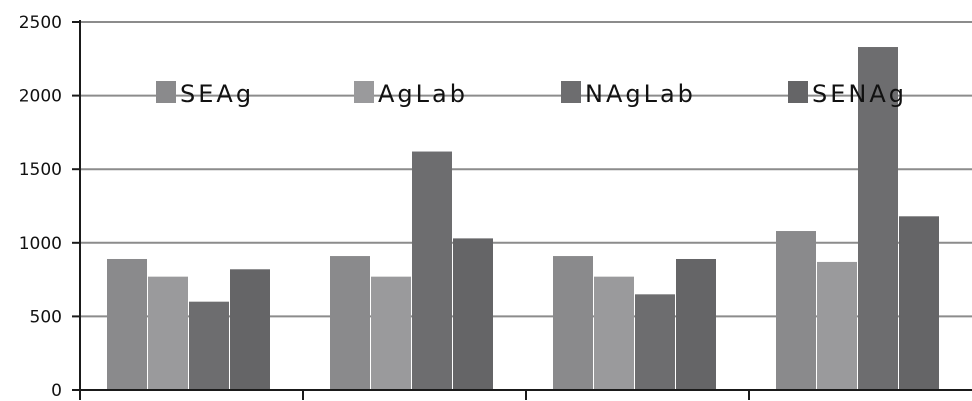 The height and width of the screenshot is (401, 972). I want to click on legend-label-seag: SEAg, so click(217, 94).